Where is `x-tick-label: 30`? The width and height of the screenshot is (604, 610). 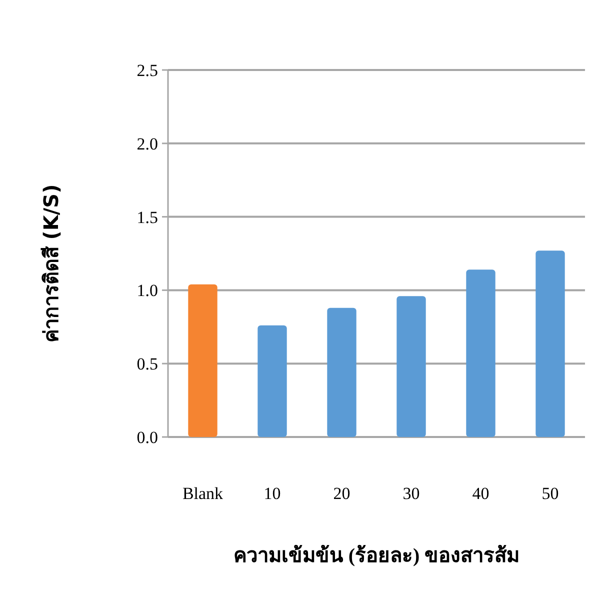
x-tick-label: 30 is located at coordinates (411, 493).